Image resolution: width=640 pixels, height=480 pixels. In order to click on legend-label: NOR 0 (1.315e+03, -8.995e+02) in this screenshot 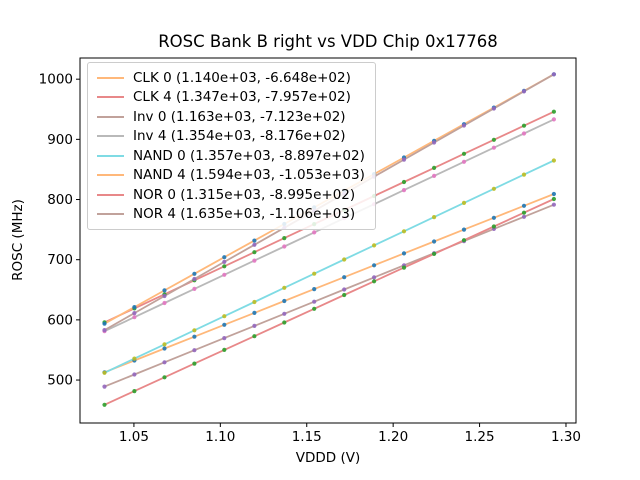, I will do `click(244, 194)`.